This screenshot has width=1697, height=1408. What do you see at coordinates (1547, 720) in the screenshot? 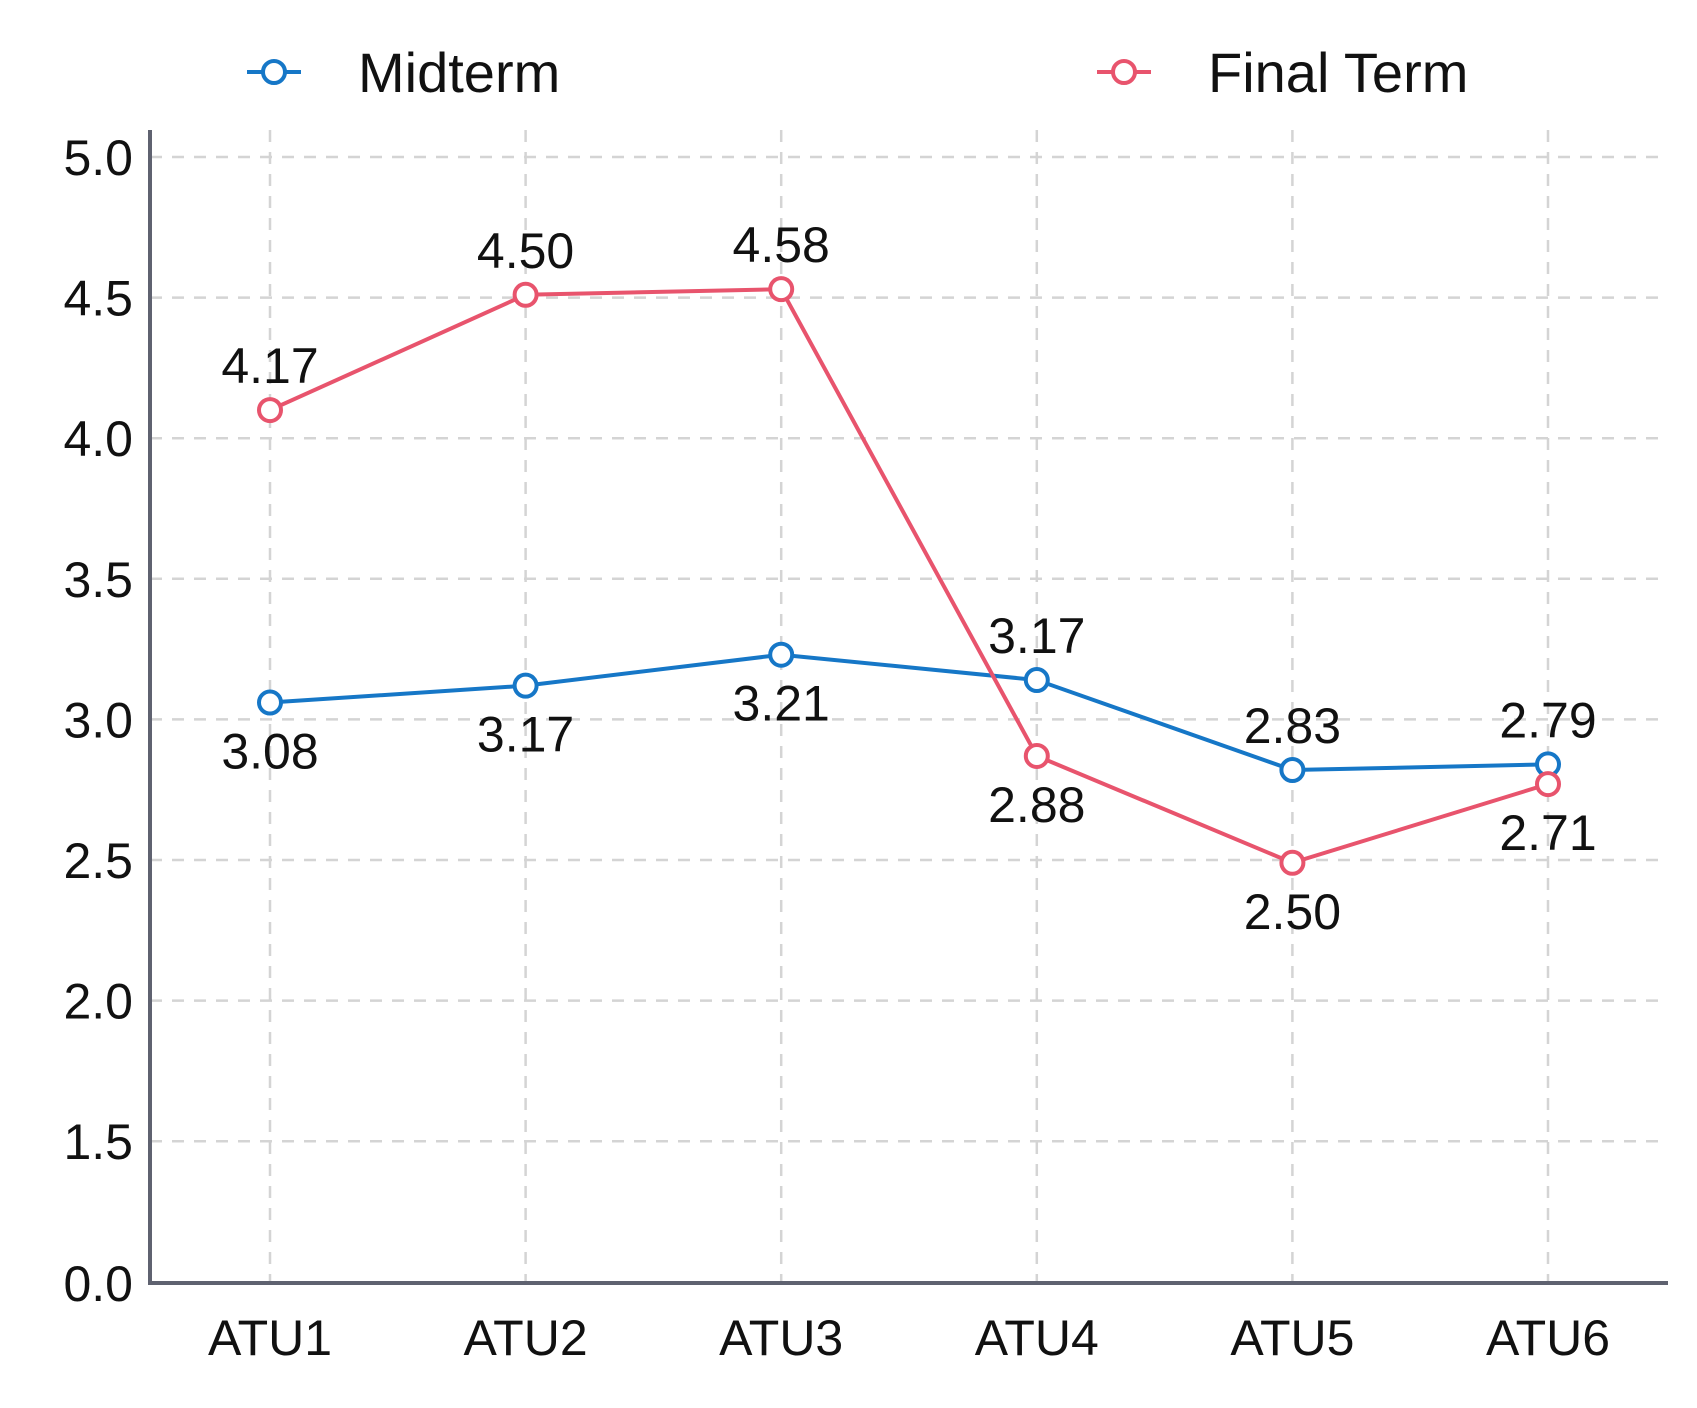
I see `data-label: 2.79` at bounding box center [1547, 720].